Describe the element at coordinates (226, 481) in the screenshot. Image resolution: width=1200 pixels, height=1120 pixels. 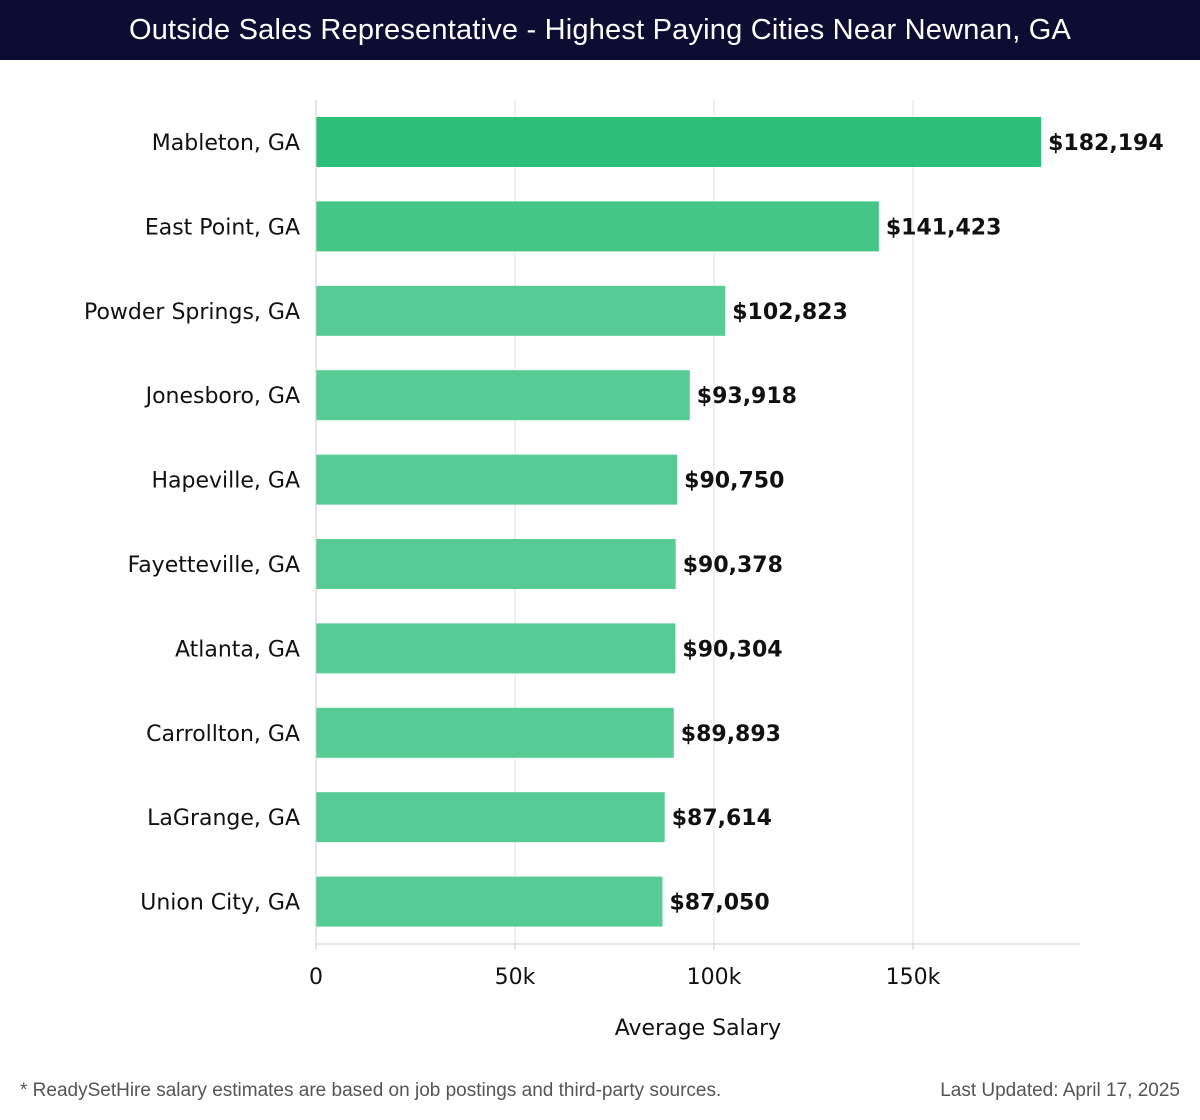
I see `category-label: Hapeville, GA` at that location.